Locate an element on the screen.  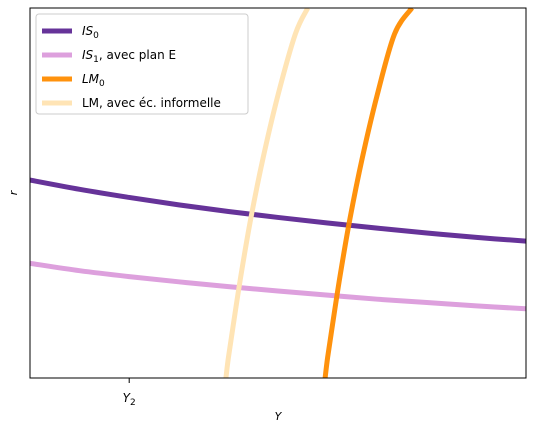
ticks-layer: Y2 is located at coordinates (129, 393).